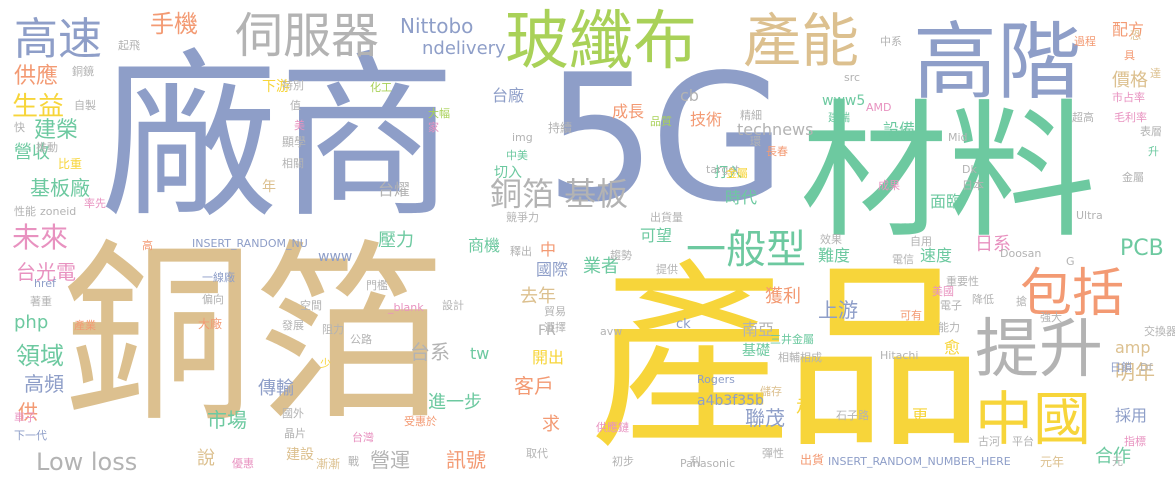  Describe the element at coordinates (430, 352) in the screenshot. I see `word-cloud-word: 台系` at that location.